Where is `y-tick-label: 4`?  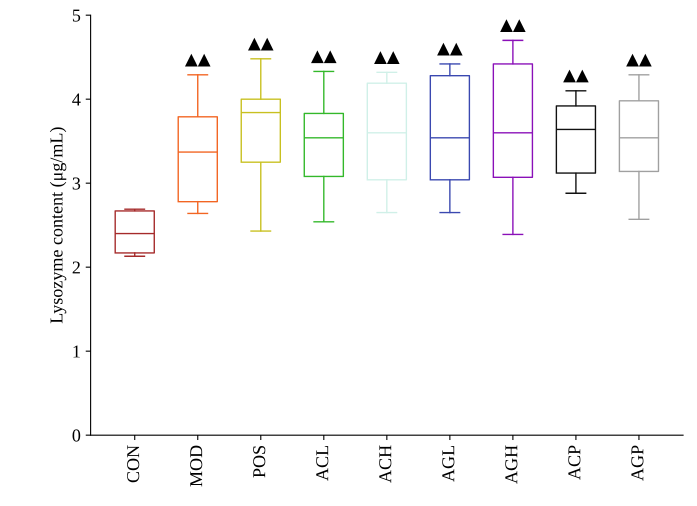 y-tick-label: 4 is located at coordinates (76, 100).